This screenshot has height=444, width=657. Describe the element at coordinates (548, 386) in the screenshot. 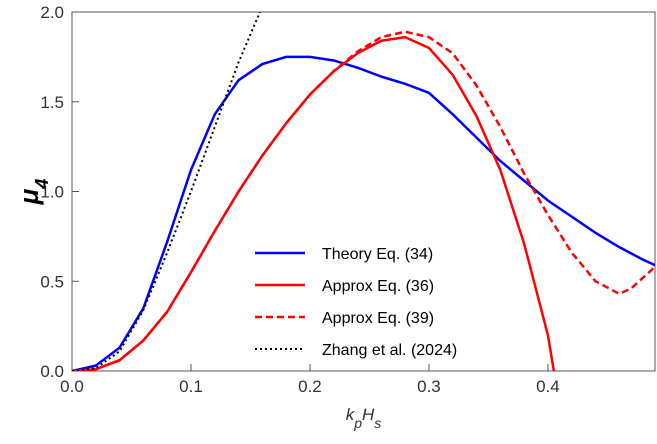

I see `x-tick-label: 0.4` at that location.